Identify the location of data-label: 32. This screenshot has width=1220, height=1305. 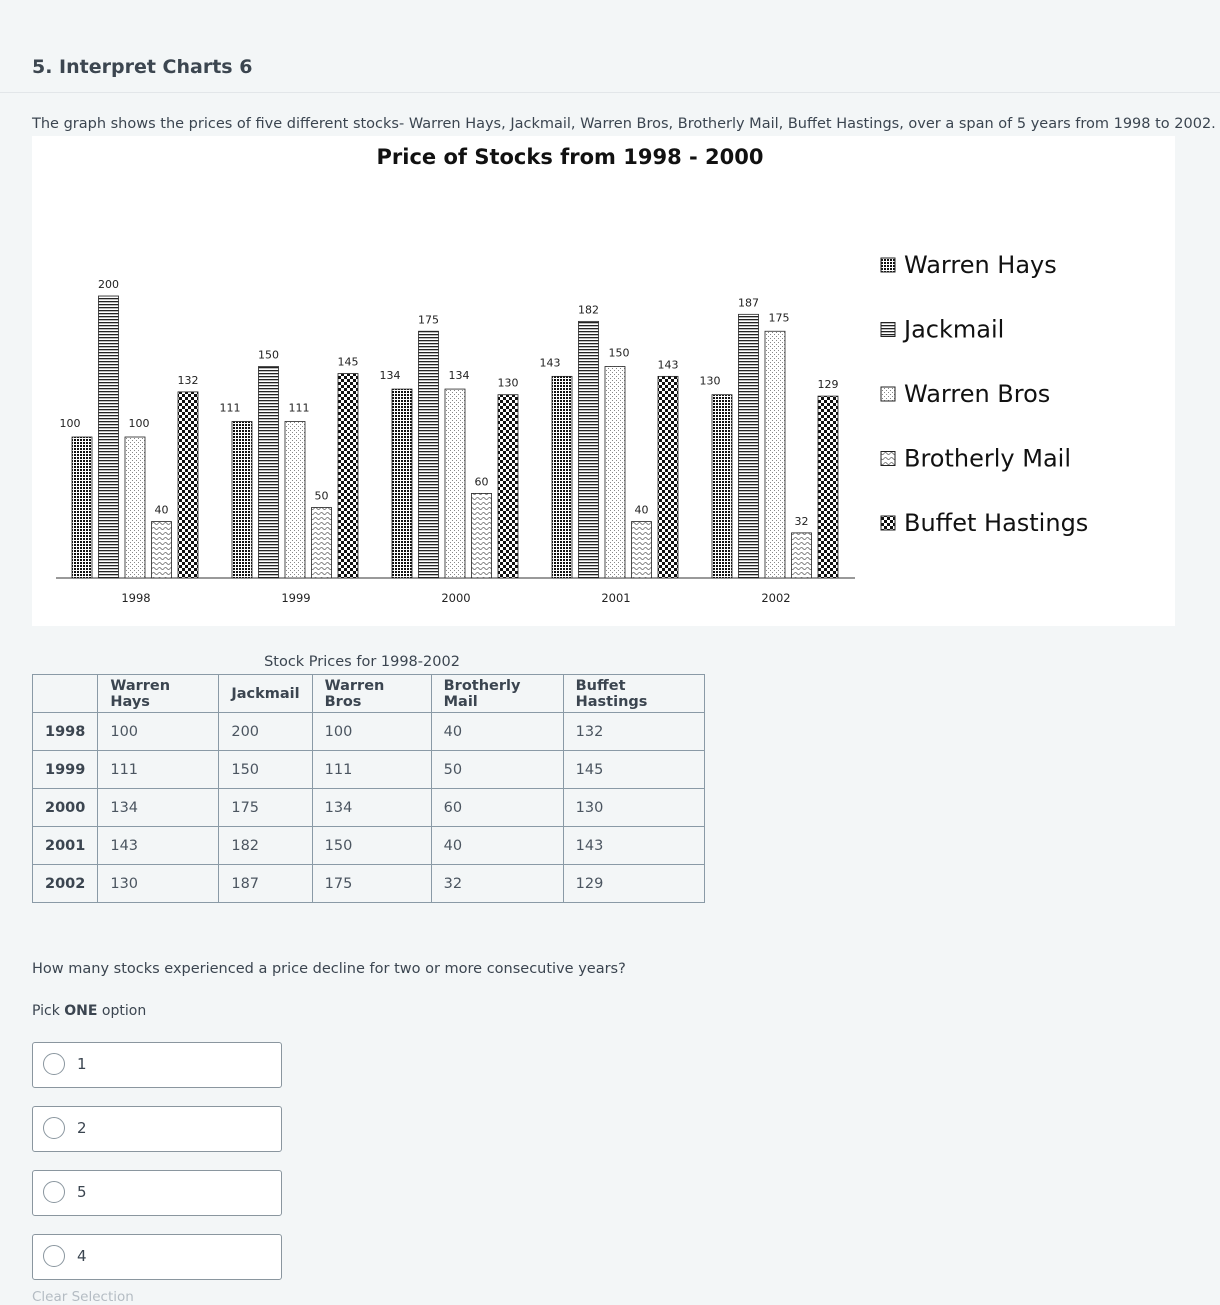
(802, 521).